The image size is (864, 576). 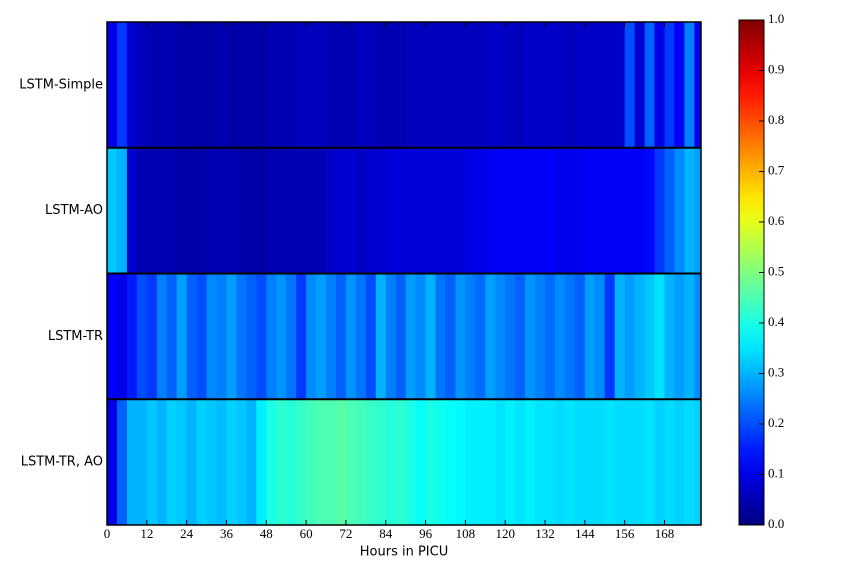 I want to click on y-tick-label: LSTM-Simple, so click(x=61, y=84).